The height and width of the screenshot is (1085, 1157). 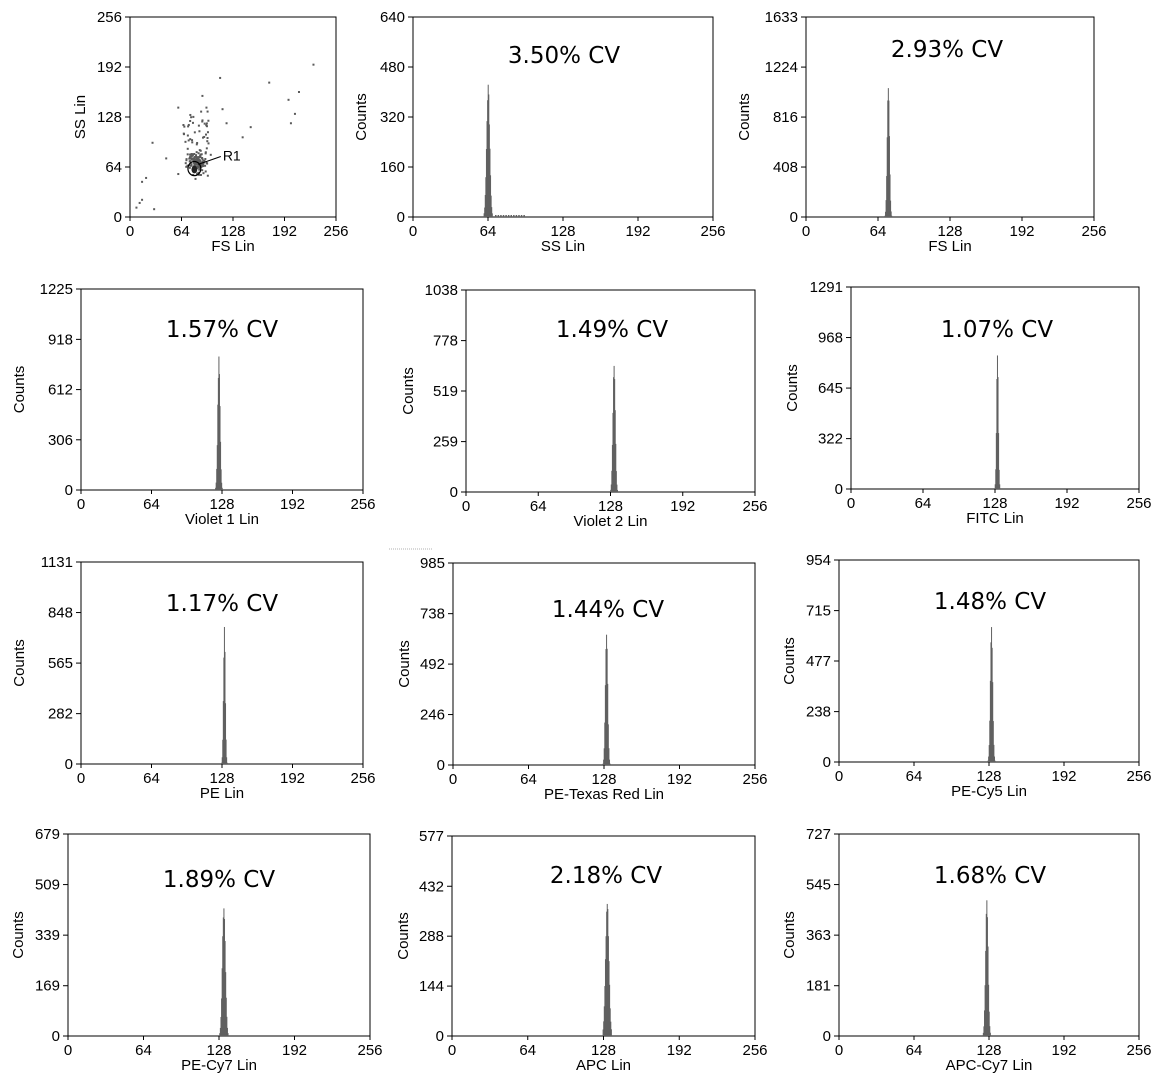 What do you see at coordinates (603, 1065) in the screenshot?
I see `x-axis-label: APC Lin` at bounding box center [603, 1065].